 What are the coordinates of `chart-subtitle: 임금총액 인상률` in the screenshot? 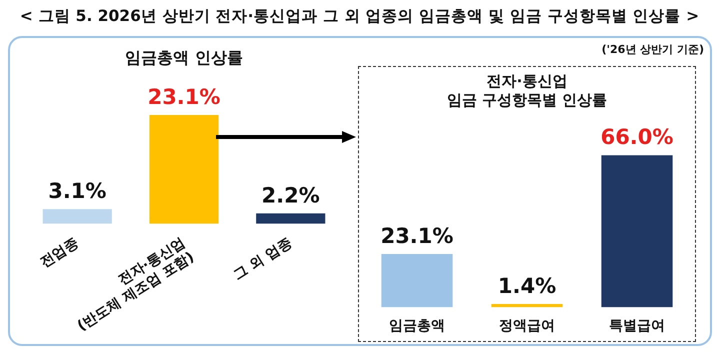 It's located at (184, 58).